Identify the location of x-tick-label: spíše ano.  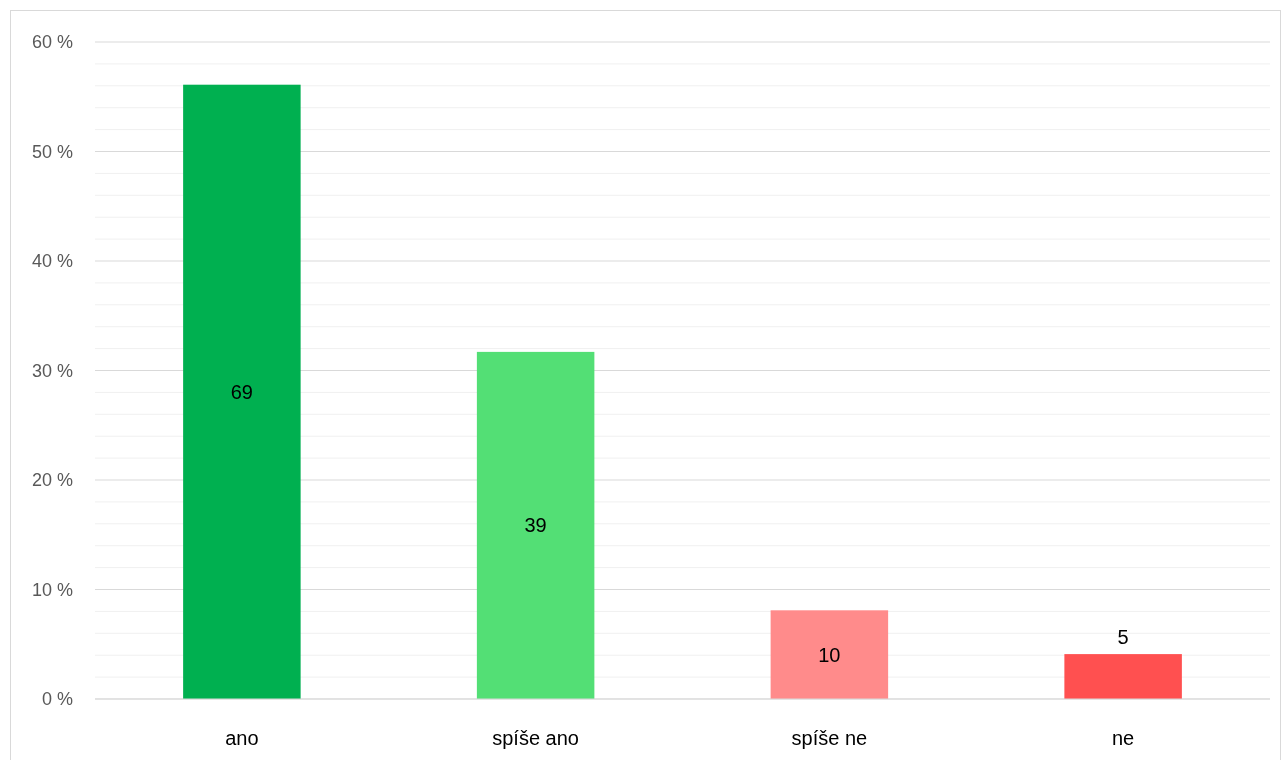
(535, 738).